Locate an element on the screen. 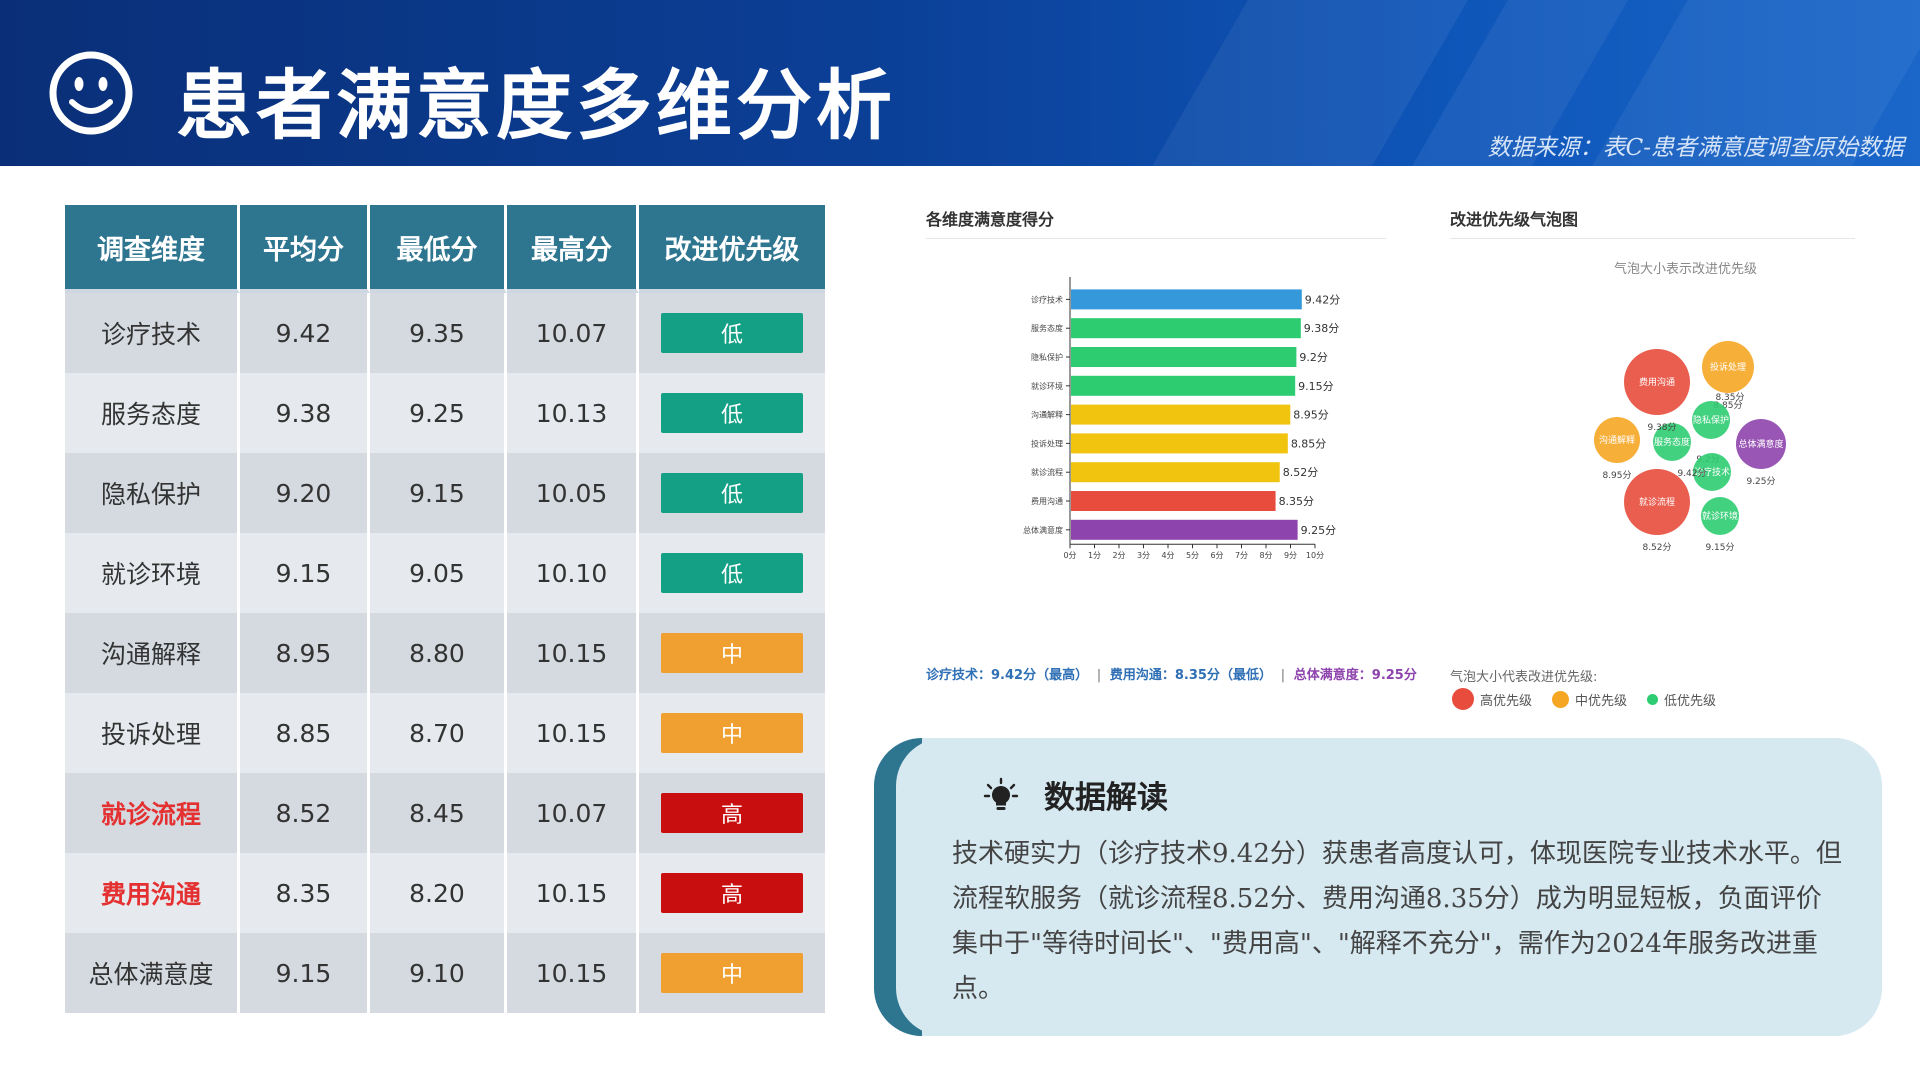 This screenshot has height=1080, width=1920. average-cell: 9.15 is located at coordinates (305, 973).